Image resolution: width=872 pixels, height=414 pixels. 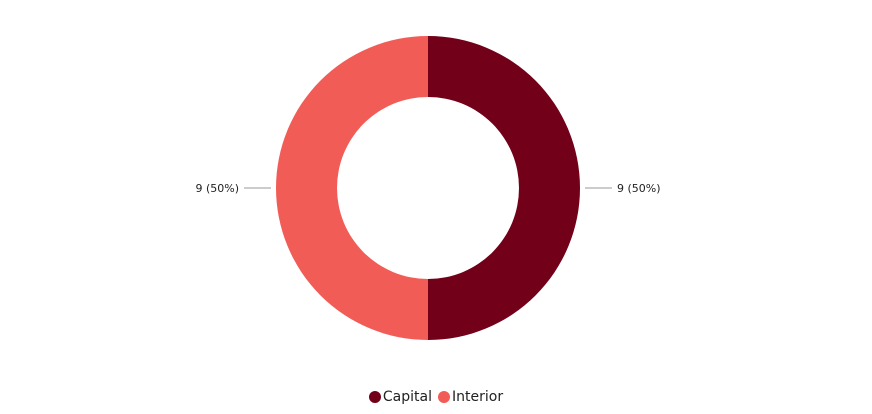 What do you see at coordinates (407, 397) in the screenshot?
I see `legend-label-capital: Capital` at bounding box center [407, 397].